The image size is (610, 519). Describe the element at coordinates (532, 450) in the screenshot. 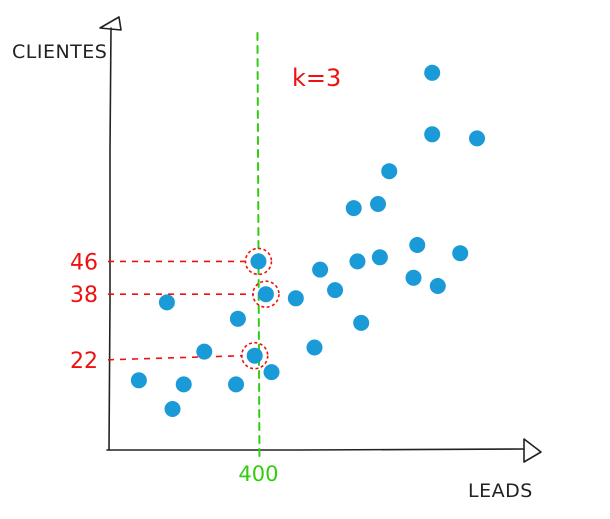

I see `x-axis-arrow` at that location.